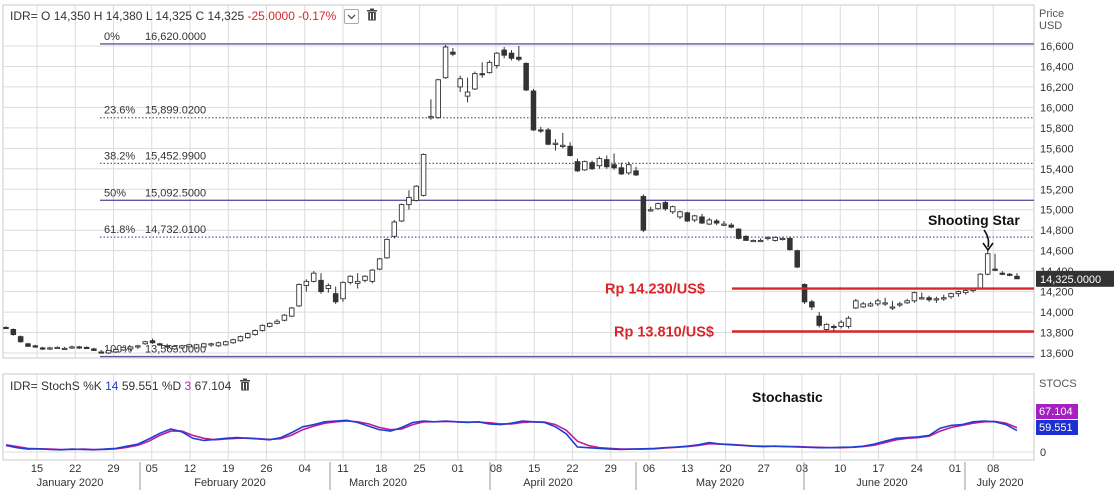 The width and height of the screenshot is (1116, 490). Describe the element at coordinates (1057, 88) in the screenshot. I see `price-tick-label: 16,200` at that location.